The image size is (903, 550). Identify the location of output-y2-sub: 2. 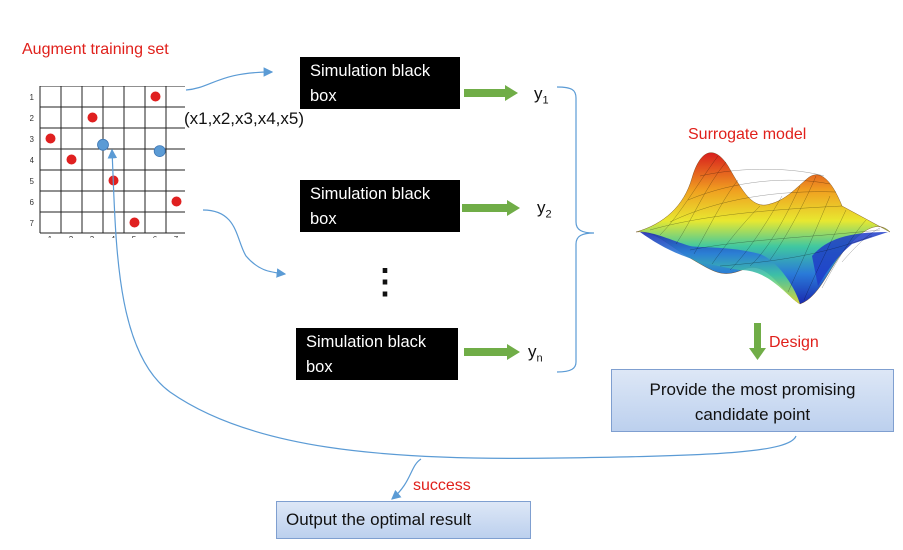
(548, 214).